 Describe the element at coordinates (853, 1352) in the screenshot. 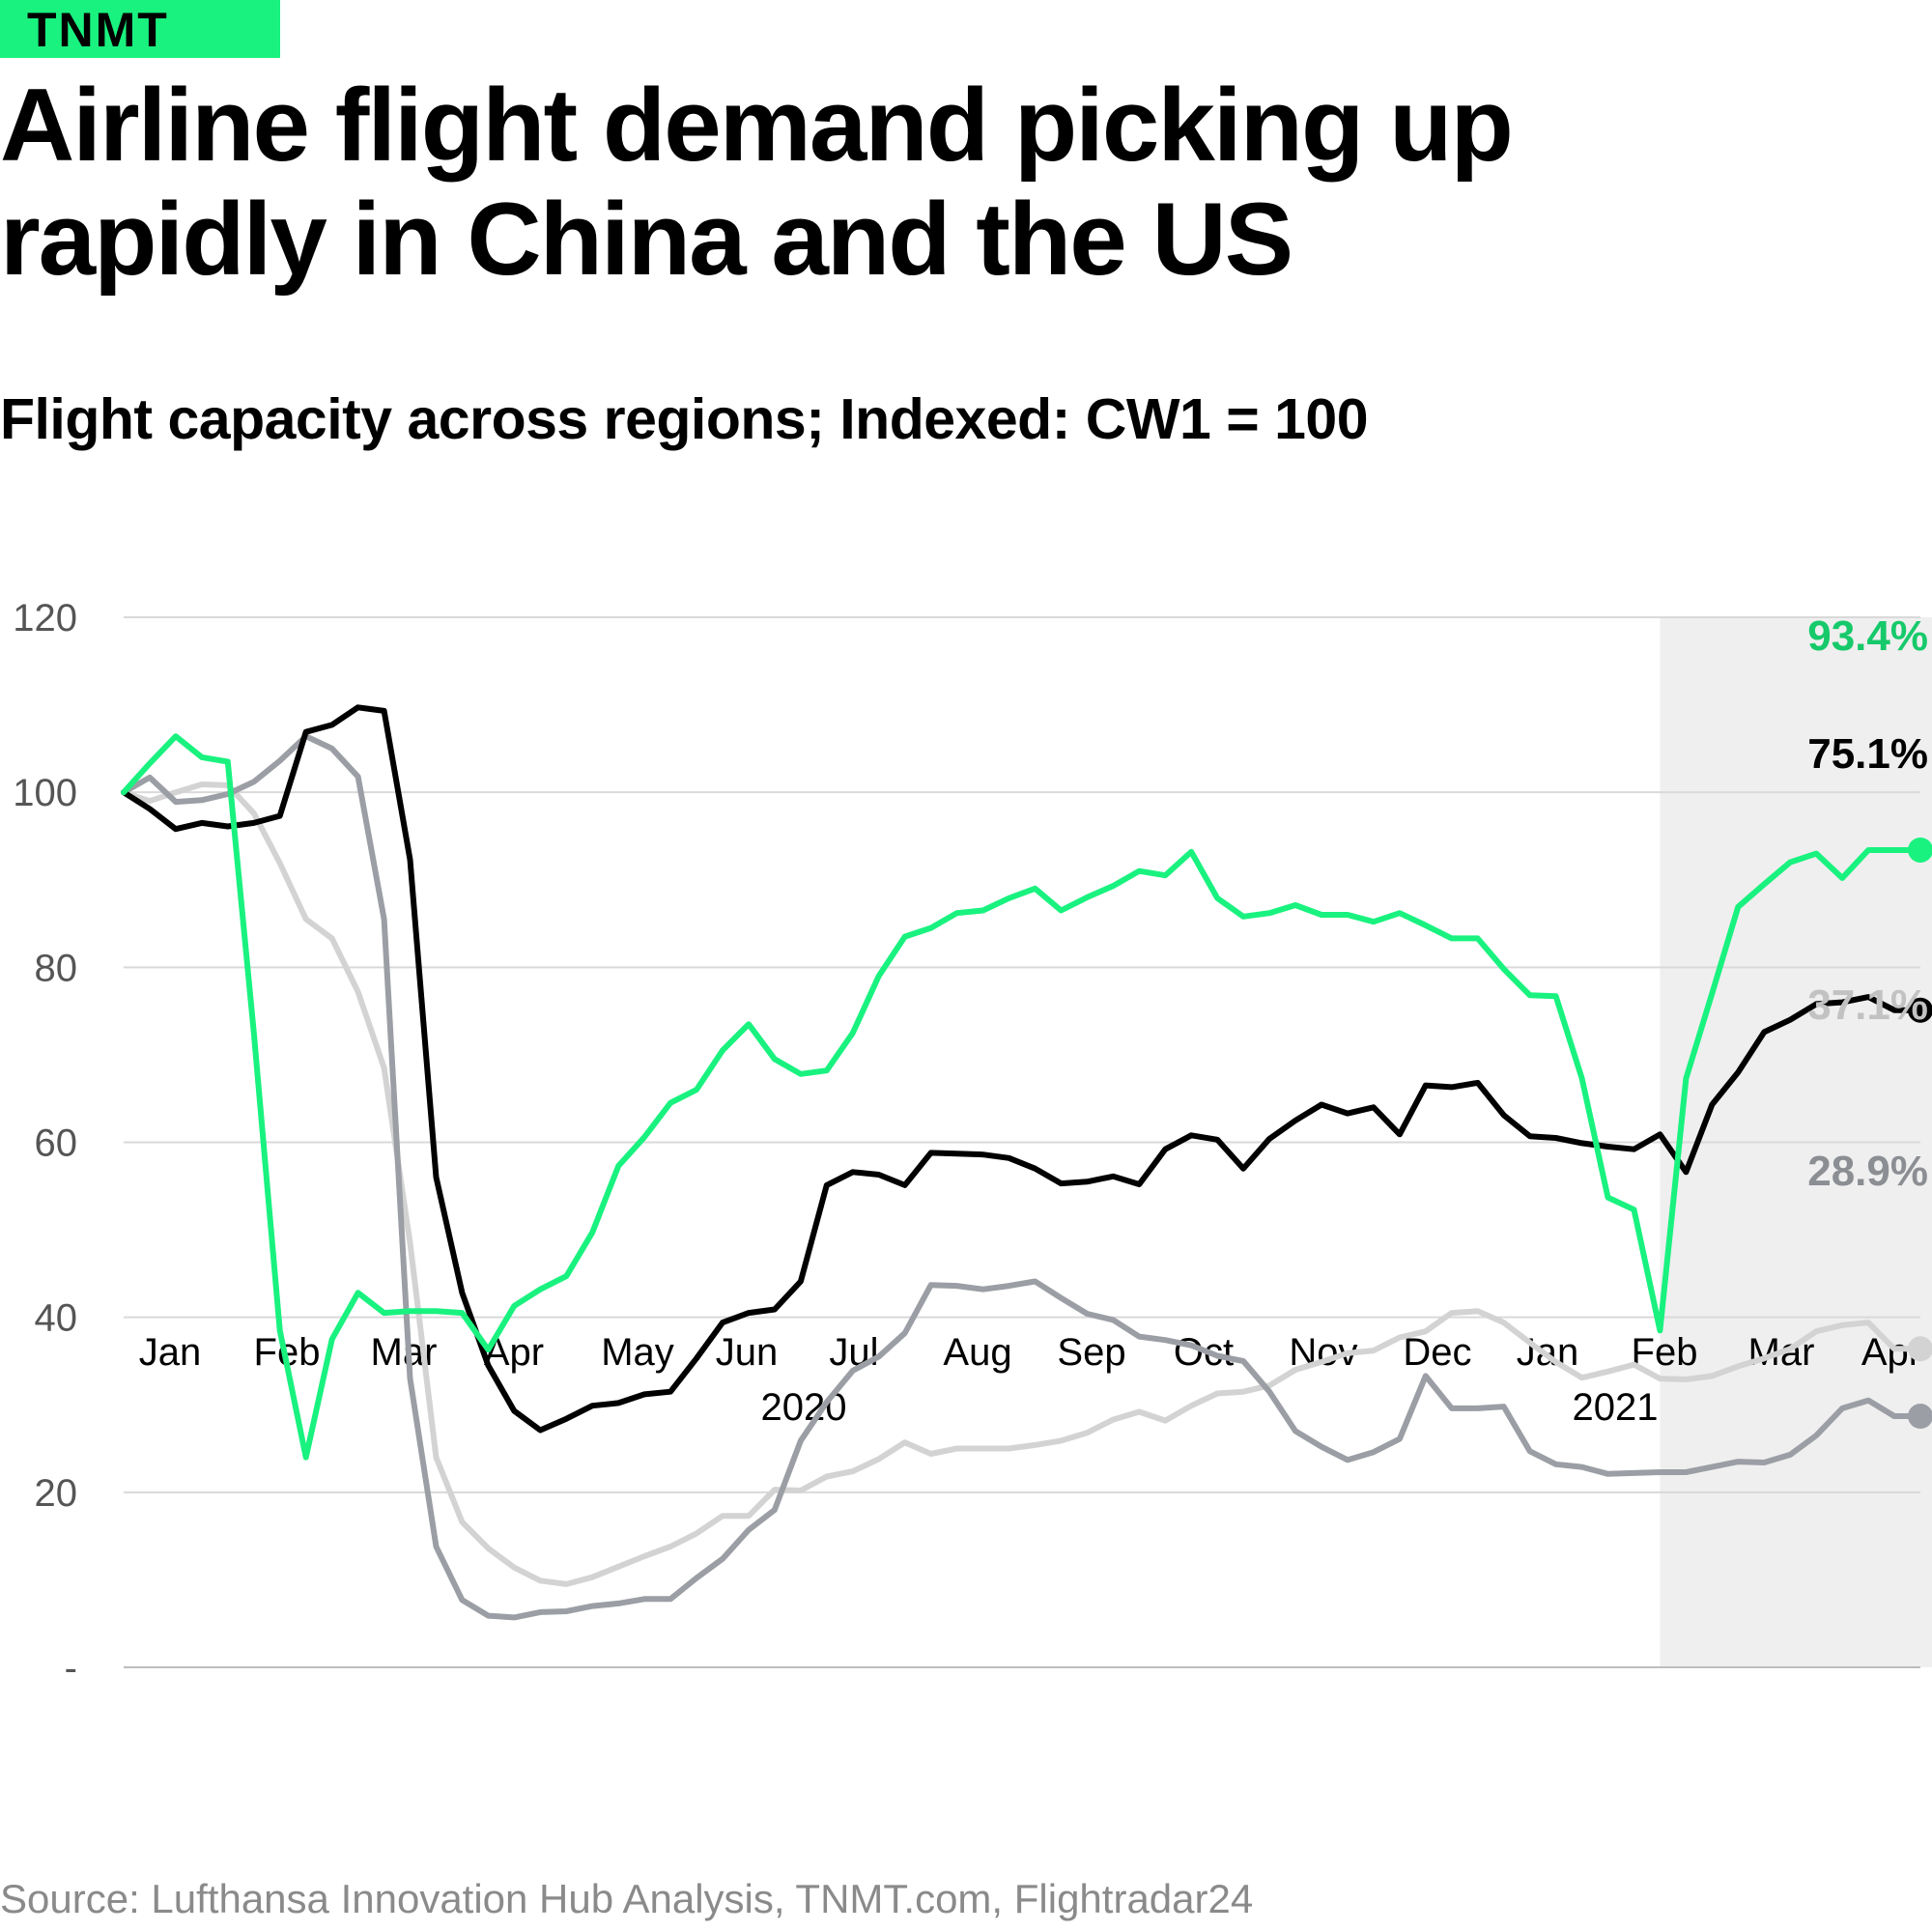

I see `x-tick-label: Jul` at that location.